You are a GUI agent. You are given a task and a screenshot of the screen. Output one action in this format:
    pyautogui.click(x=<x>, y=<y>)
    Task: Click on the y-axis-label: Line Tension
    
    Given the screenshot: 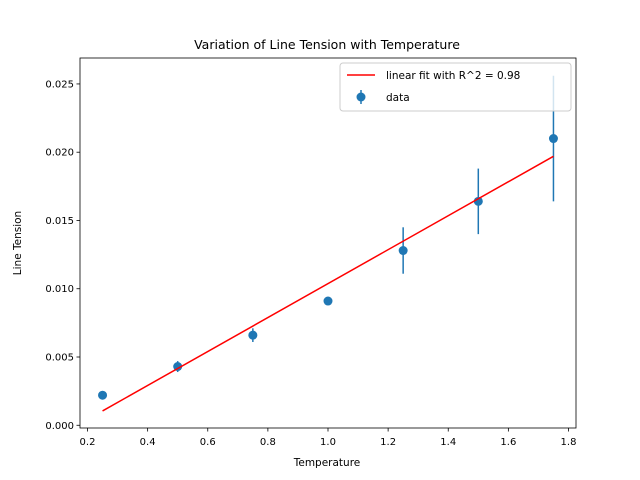 What is the action you would take?
    pyautogui.click(x=18, y=243)
    